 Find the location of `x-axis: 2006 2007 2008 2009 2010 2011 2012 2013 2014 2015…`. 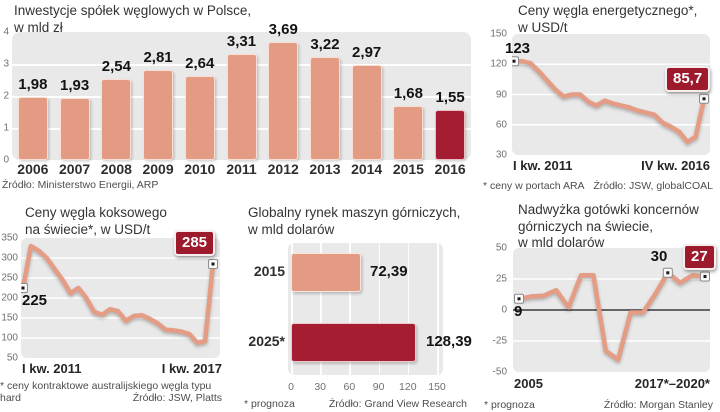

x-axis: 2006 2007 2008 2009 2010 2011 2012 2013 2014 2015… is located at coordinates (241, 170).